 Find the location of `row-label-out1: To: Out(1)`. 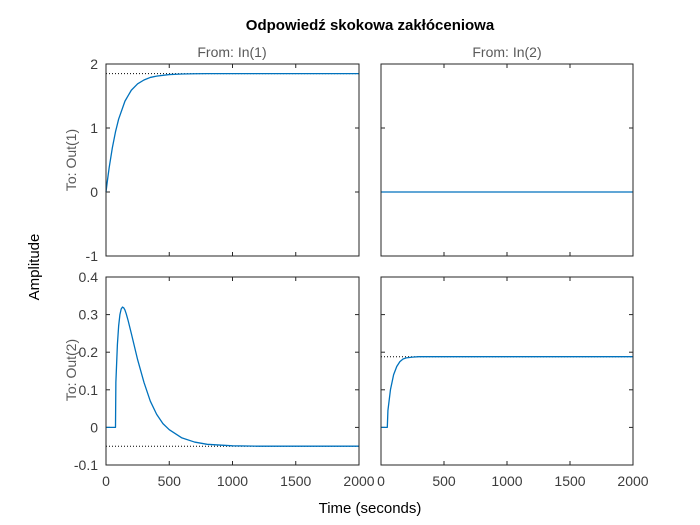

row-label-out1: To: Out(1) is located at coordinates (71, 160).